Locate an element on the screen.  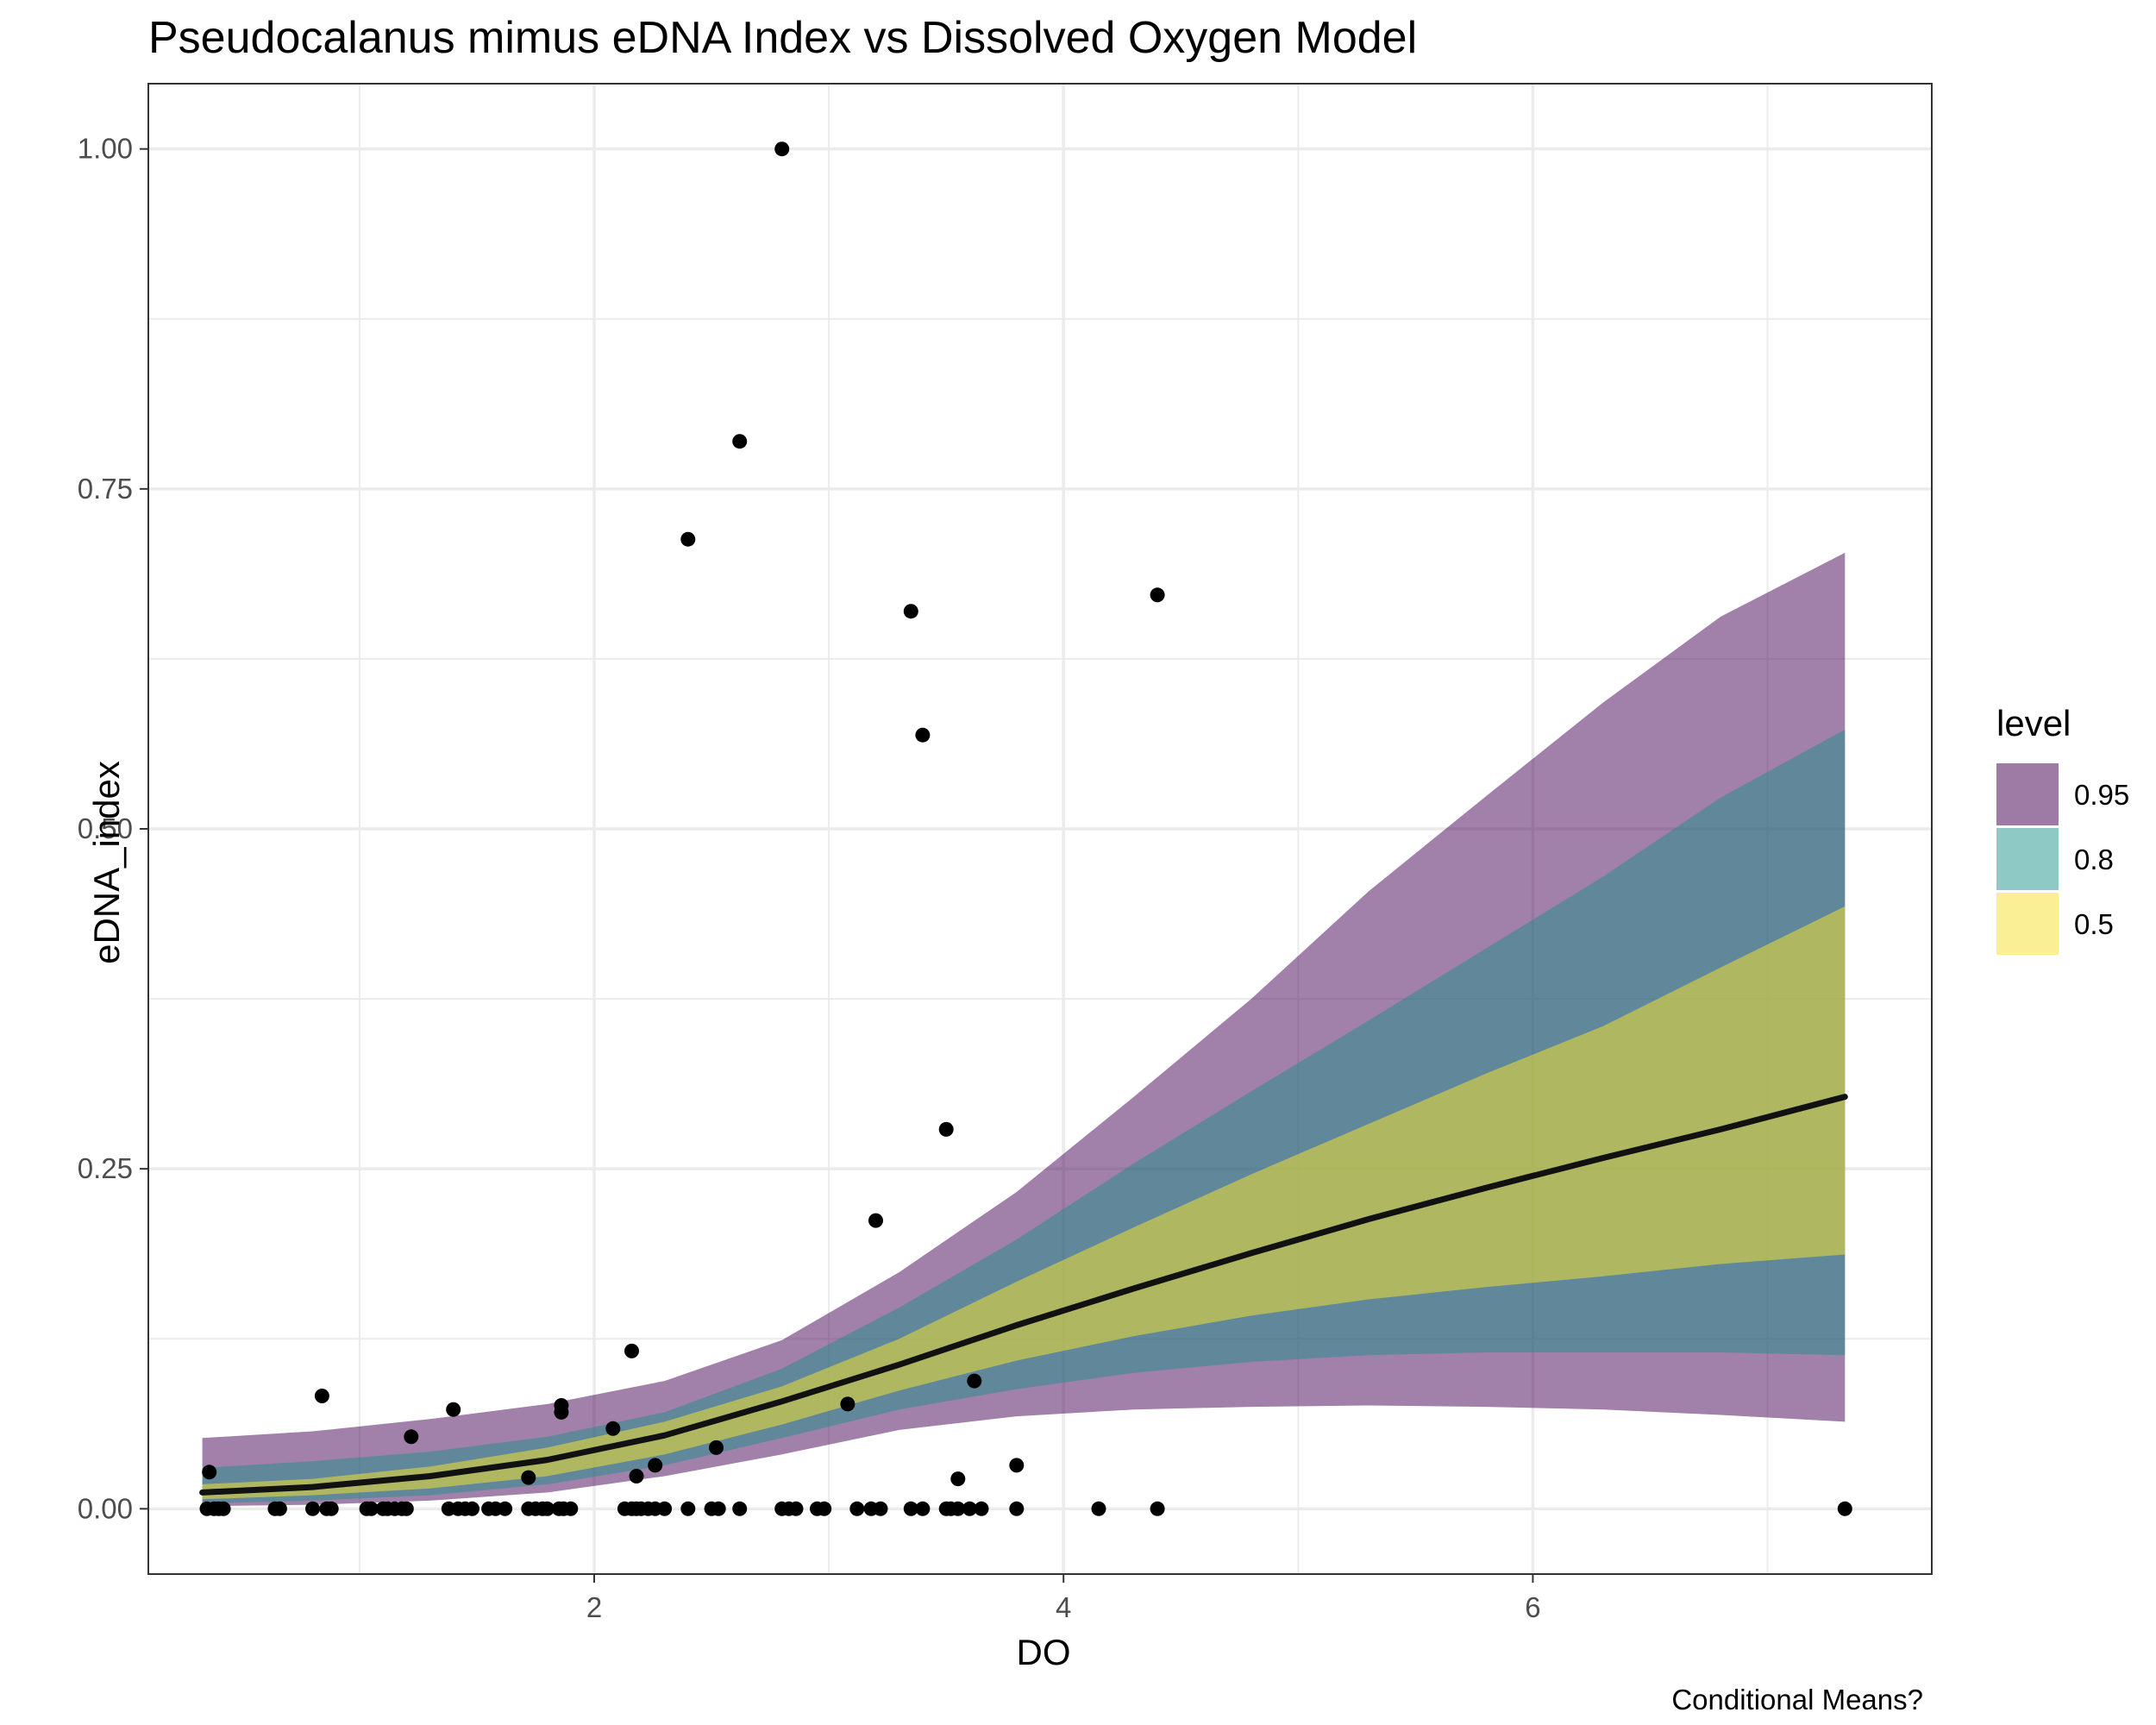
y-tick-label: 0.75 is located at coordinates (105, 489).